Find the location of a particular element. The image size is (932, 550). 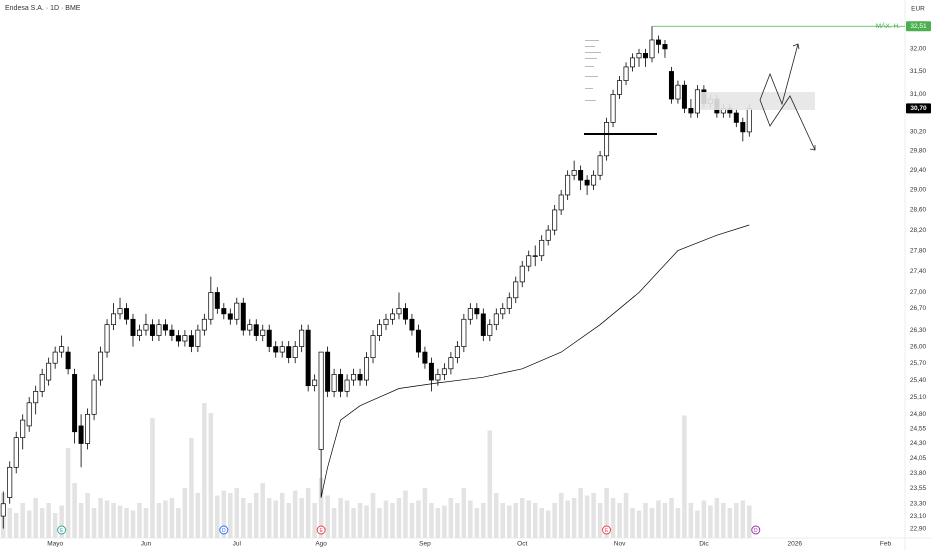

event-marker is located at coordinates (607, 530).